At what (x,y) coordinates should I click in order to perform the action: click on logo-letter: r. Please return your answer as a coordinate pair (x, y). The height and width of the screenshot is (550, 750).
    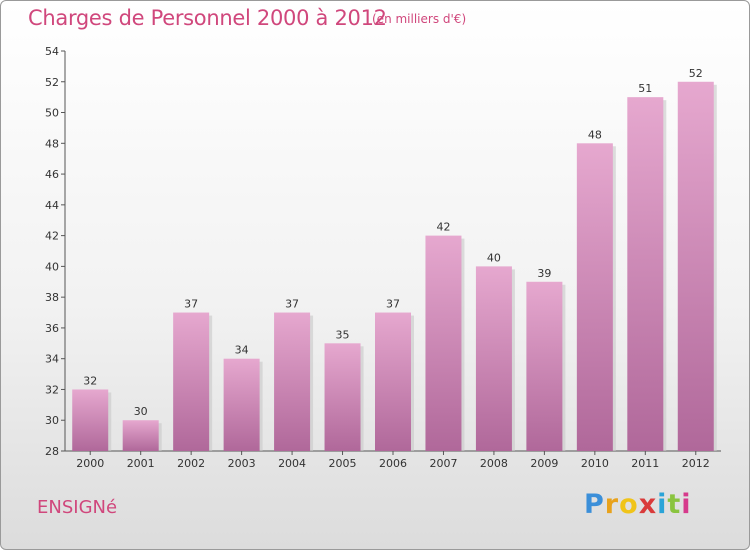
    Looking at the image, I should click on (612, 504).